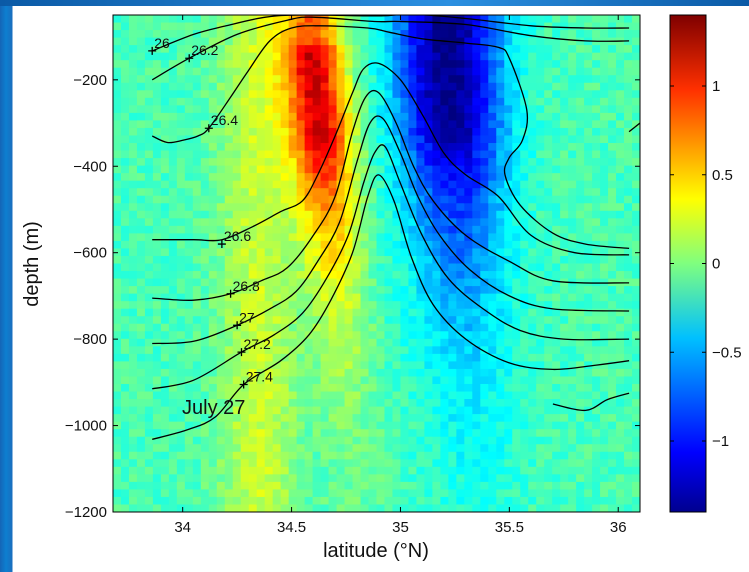 The width and height of the screenshot is (749, 572). I want to click on contour-label: 27.4, so click(259, 377).